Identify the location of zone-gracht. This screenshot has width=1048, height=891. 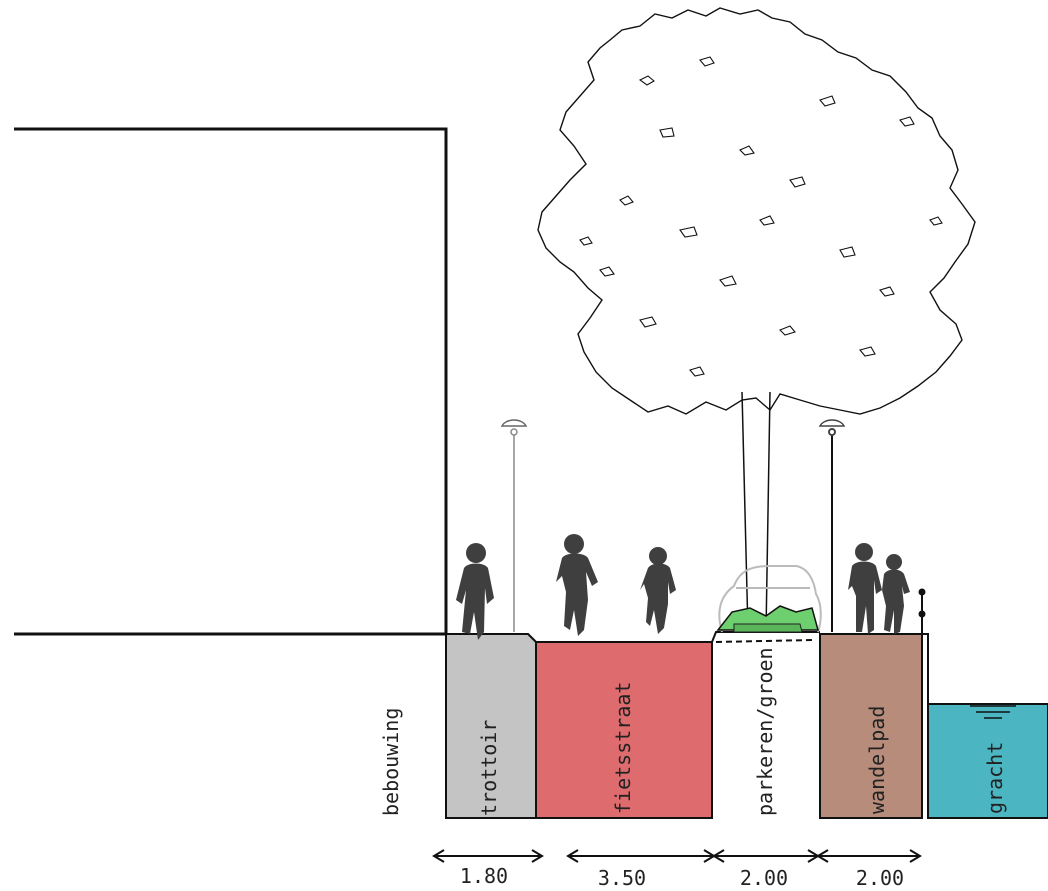
(987, 761).